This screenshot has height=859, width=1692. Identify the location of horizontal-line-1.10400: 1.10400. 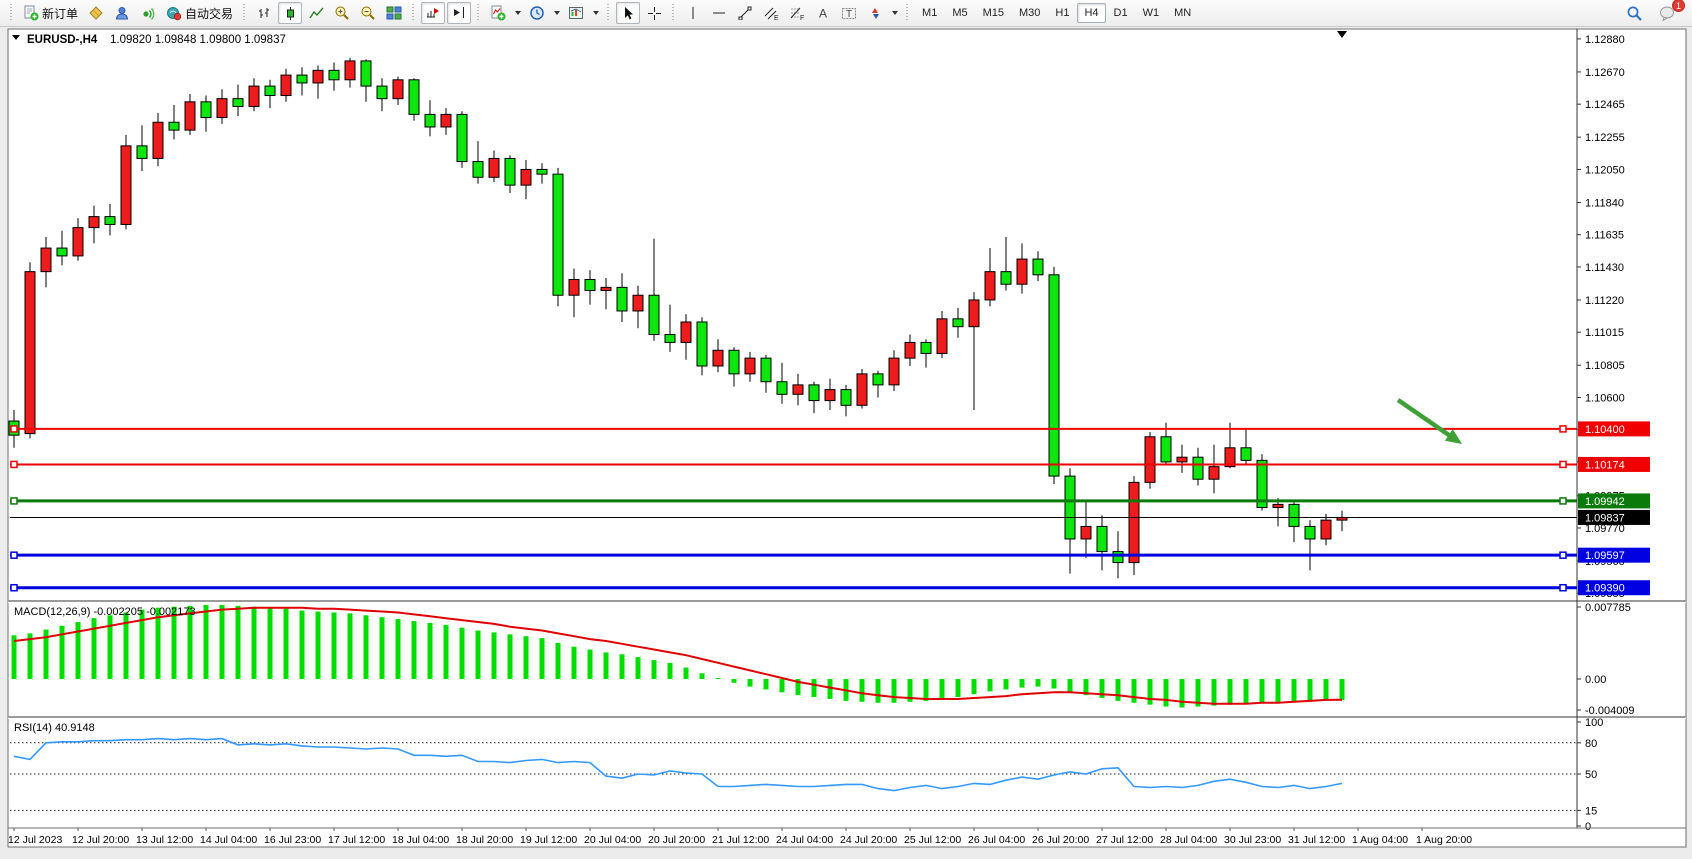
(830, 429).